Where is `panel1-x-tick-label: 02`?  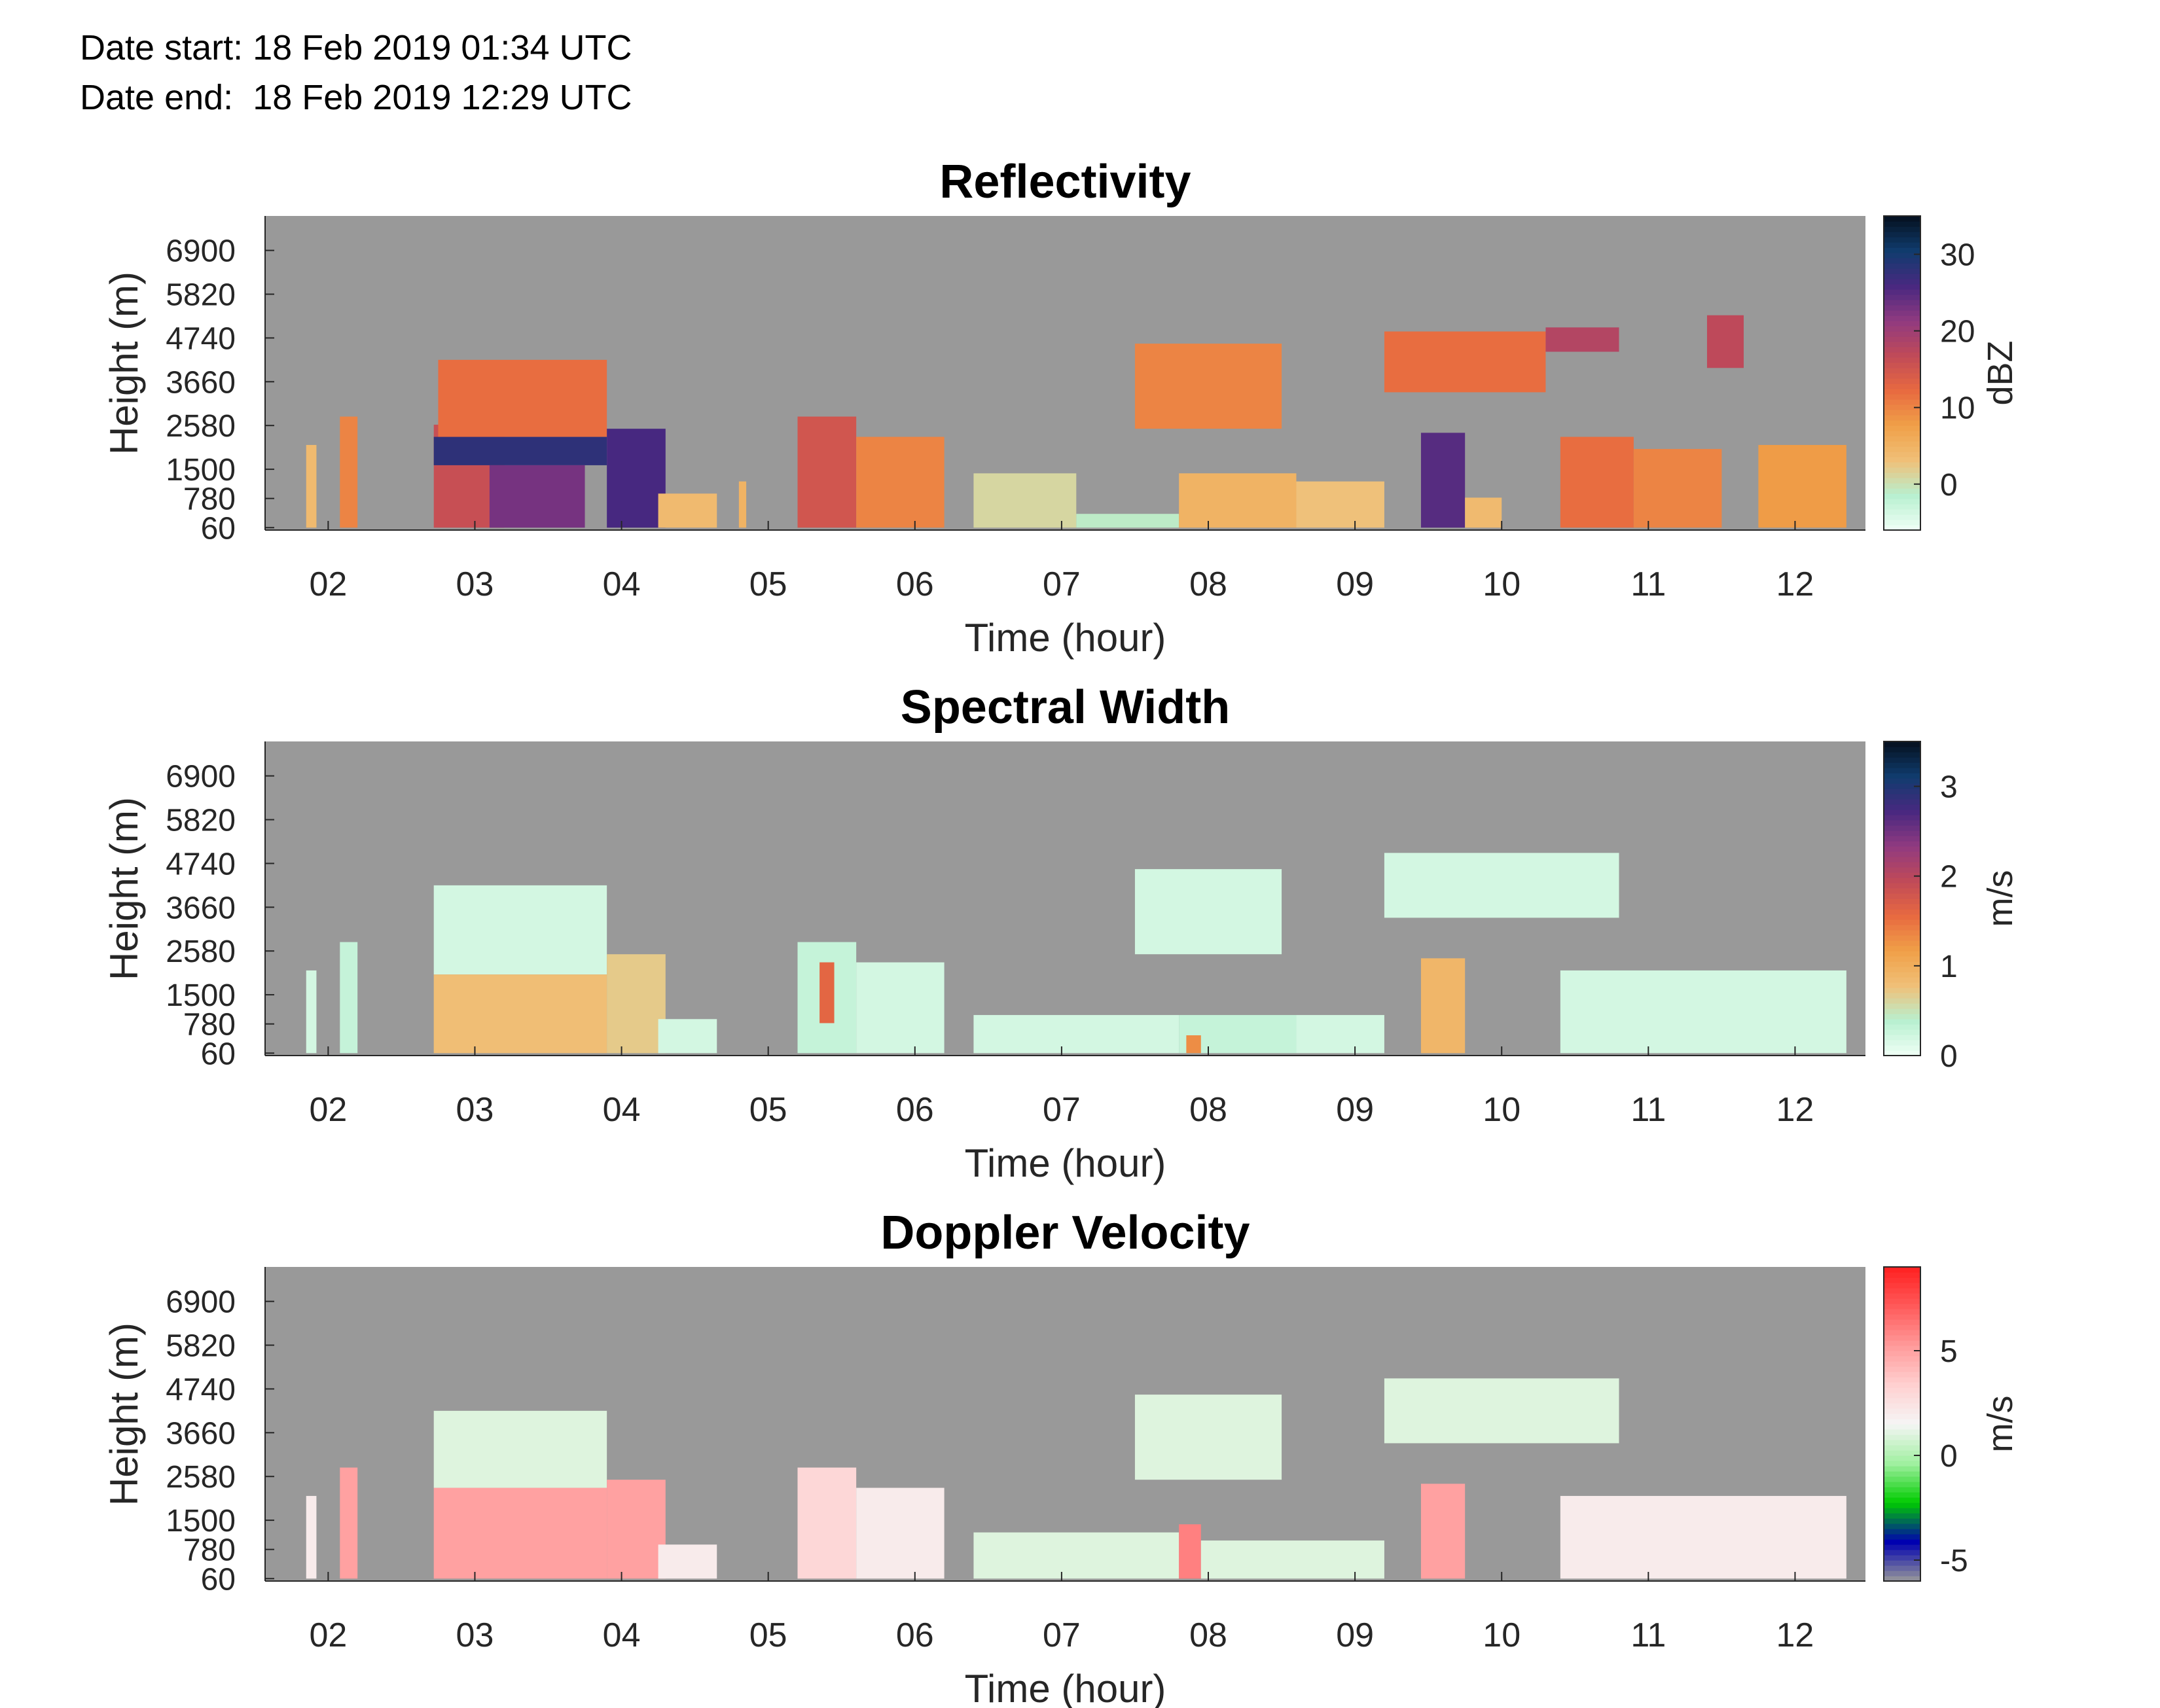
panel1-x-tick-label: 02 is located at coordinates (328, 584).